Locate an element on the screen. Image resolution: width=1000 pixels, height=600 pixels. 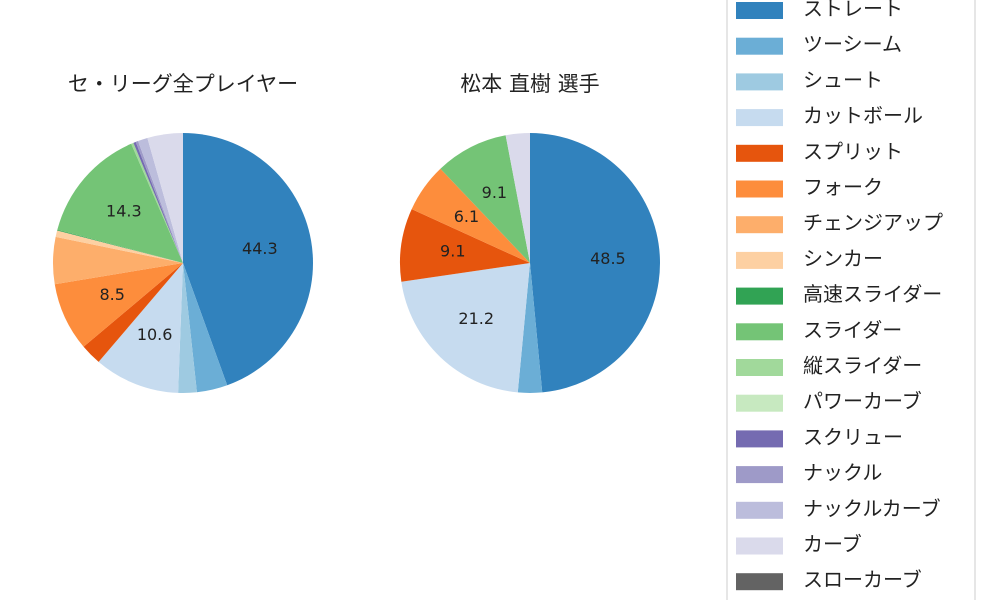
data-label: 44.3 is located at coordinates (260, 248).